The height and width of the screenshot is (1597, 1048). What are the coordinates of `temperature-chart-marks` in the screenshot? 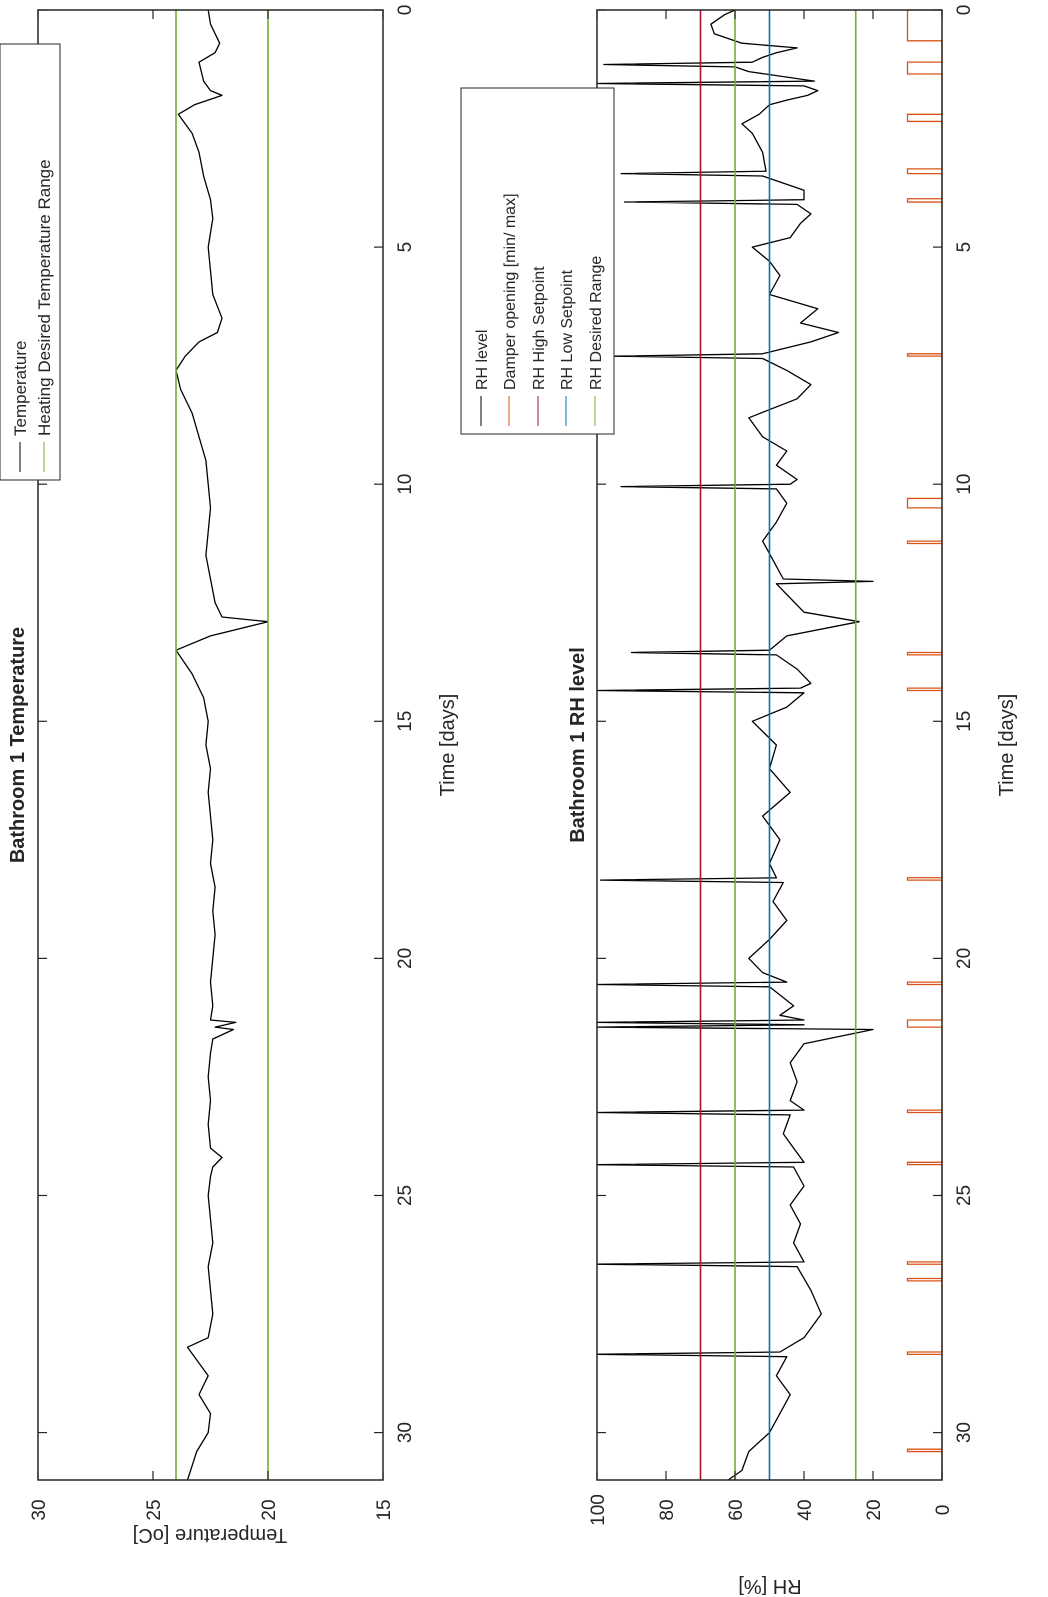 It's located at (222, 745).